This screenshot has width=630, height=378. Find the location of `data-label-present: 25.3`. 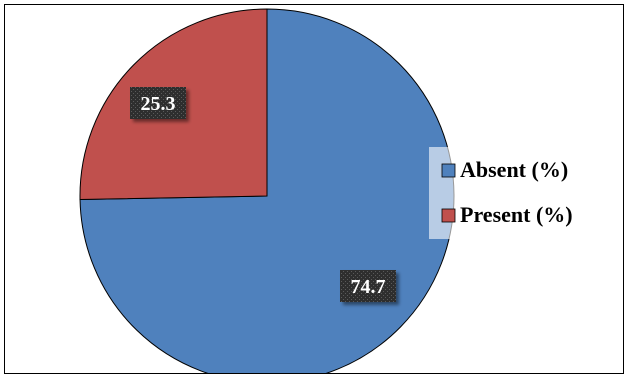

data-label-present: 25.3 is located at coordinates (158, 104).